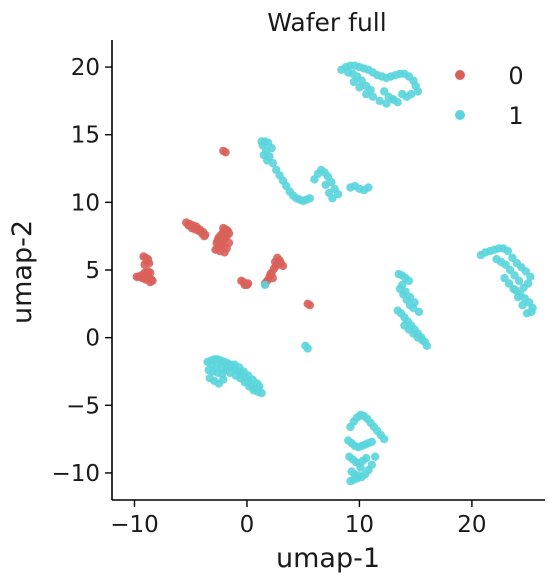 The image size is (558, 583). Describe the element at coordinates (85, 203) in the screenshot. I see `y-tick-label: 10` at that location.